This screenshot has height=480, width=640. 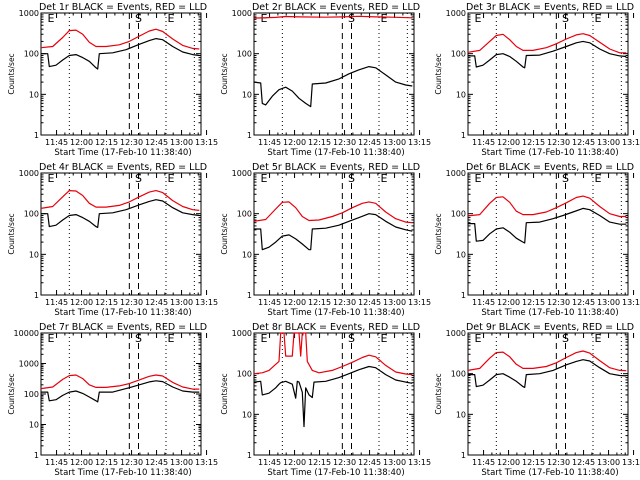 What do you see at coordinates (123, 167) in the screenshot?
I see `panel-title: Det 4r BLACK = Events, RED = LLD` at bounding box center [123, 167].